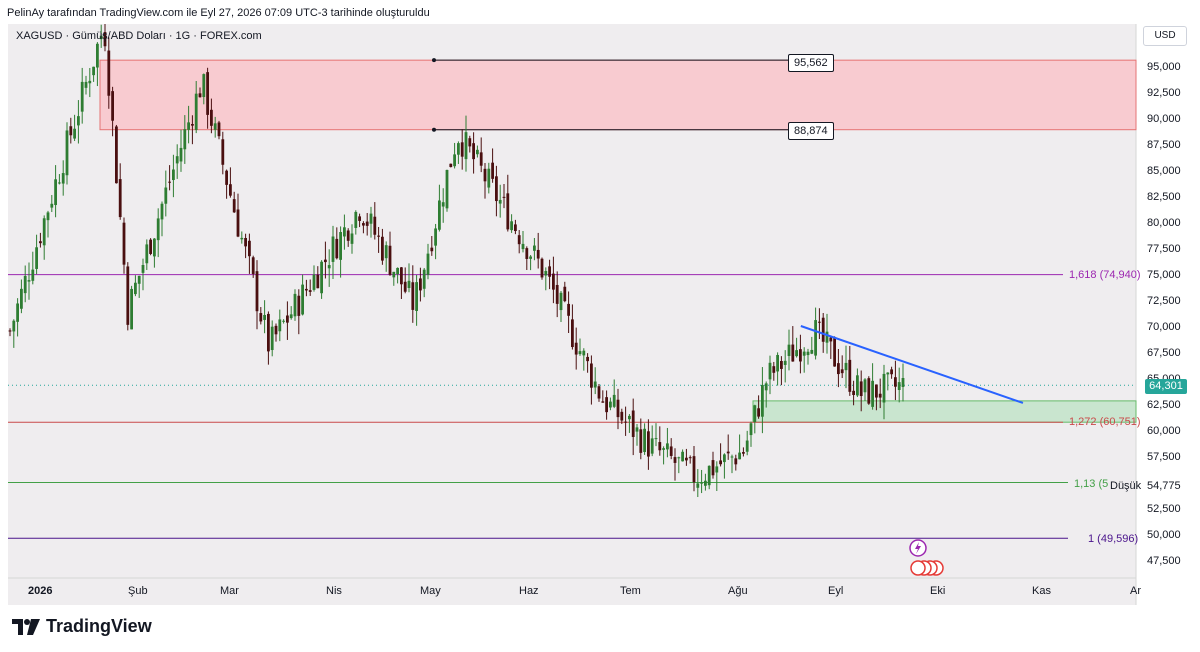 The width and height of the screenshot is (1200, 652). What do you see at coordinates (1164, 171) in the screenshot?
I see `y-tick: 85,000` at bounding box center [1164, 171].